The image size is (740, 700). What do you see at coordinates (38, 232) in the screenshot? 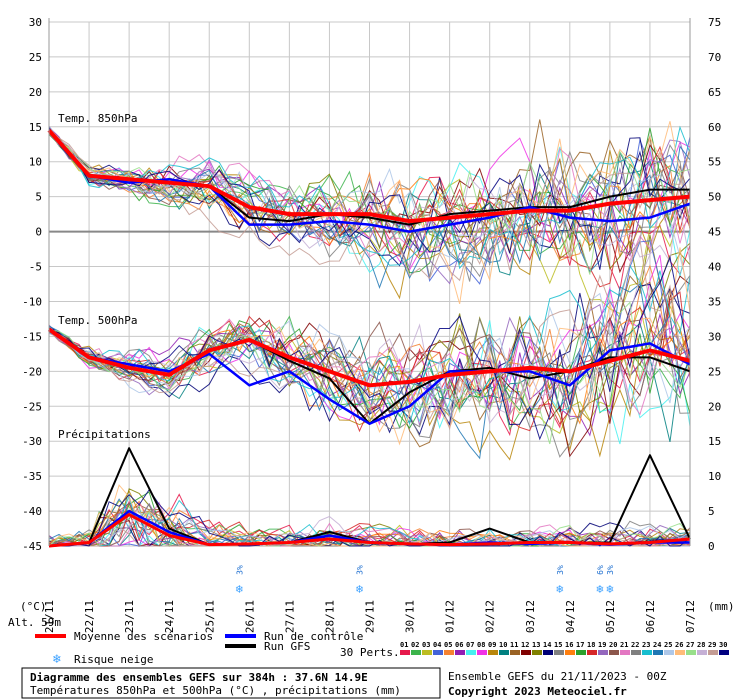
I see `left-tick-label: 0` at bounding box center [38, 232].